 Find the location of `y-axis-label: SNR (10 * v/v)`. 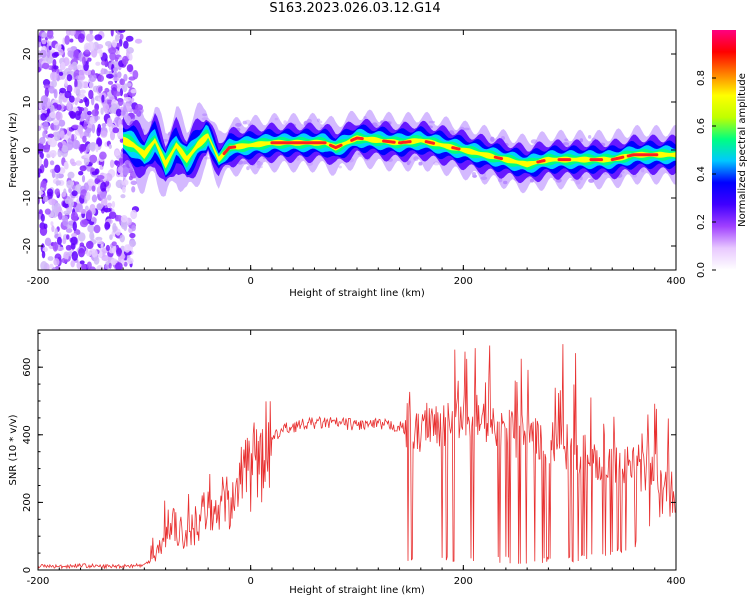

y-axis-label: SNR (10 * v/v) is located at coordinates (13, 449).